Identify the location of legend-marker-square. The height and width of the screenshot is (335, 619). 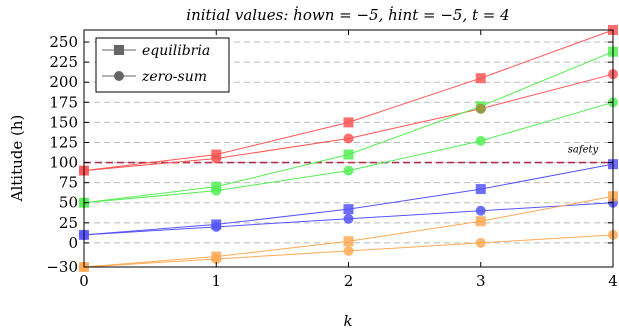
(119, 50).